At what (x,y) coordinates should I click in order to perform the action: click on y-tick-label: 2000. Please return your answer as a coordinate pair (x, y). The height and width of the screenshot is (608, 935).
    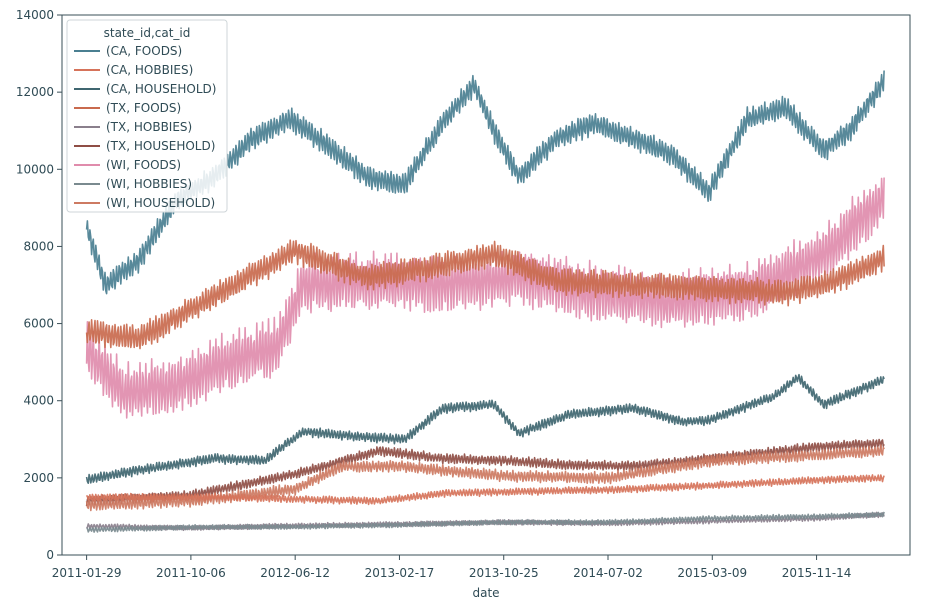
    Looking at the image, I should click on (38, 478).